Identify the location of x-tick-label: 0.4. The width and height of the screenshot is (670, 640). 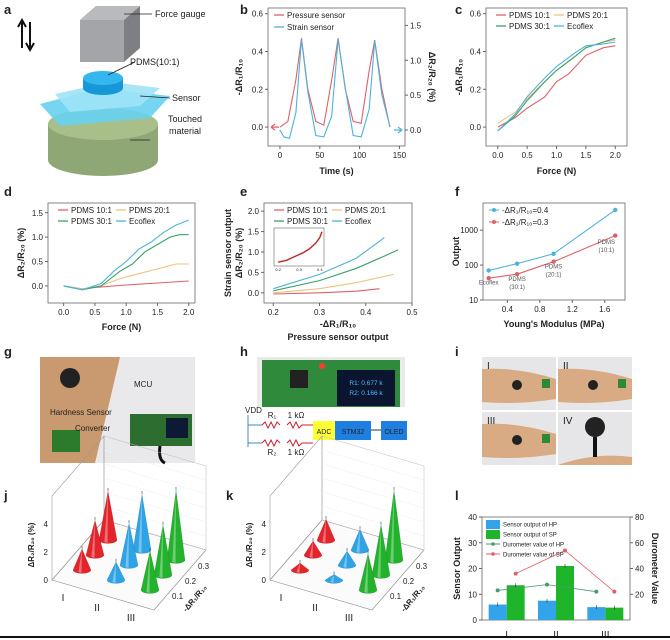
(366, 312).